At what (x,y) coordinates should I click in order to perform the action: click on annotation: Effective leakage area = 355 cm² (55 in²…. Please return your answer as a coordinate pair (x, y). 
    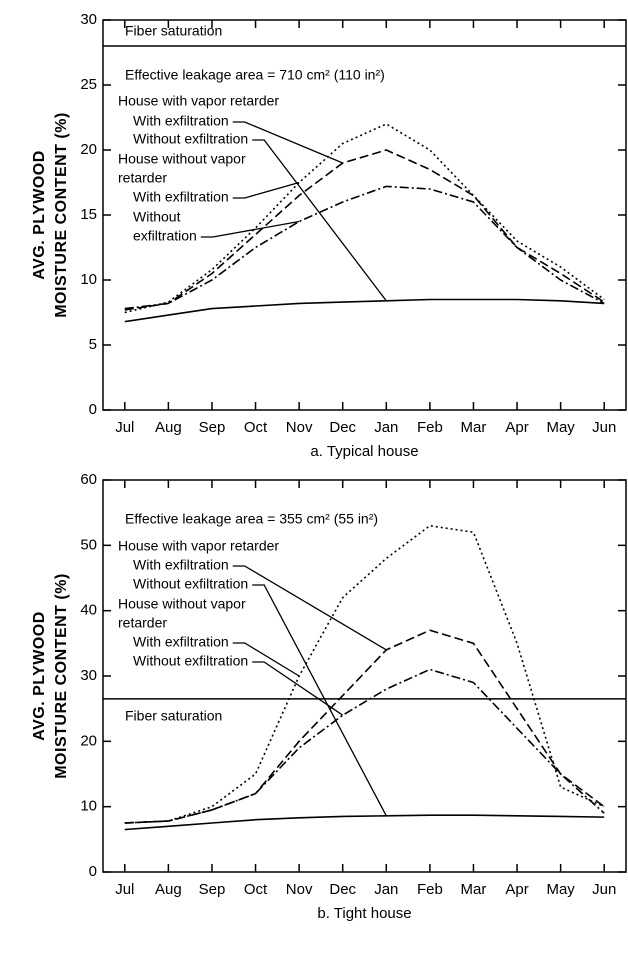
    Looking at the image, I should click on (251, 519).